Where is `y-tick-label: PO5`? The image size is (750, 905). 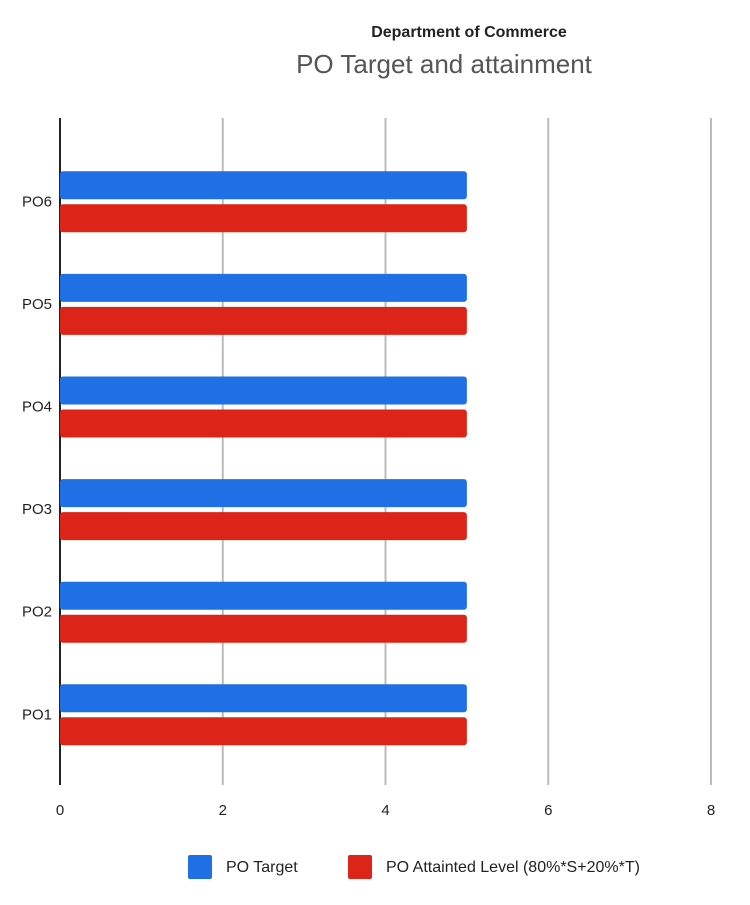
y-tick-label: PO5 is located at coordinates (37, 304).